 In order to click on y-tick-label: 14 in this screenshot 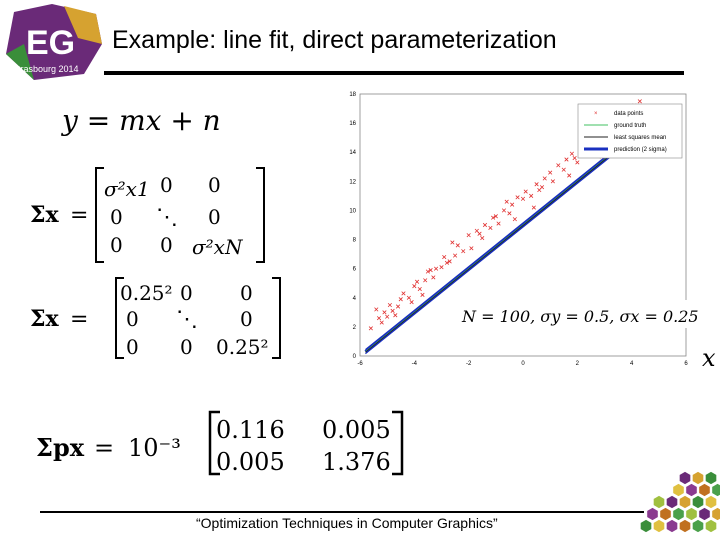, I will do `click(352, 153)`.